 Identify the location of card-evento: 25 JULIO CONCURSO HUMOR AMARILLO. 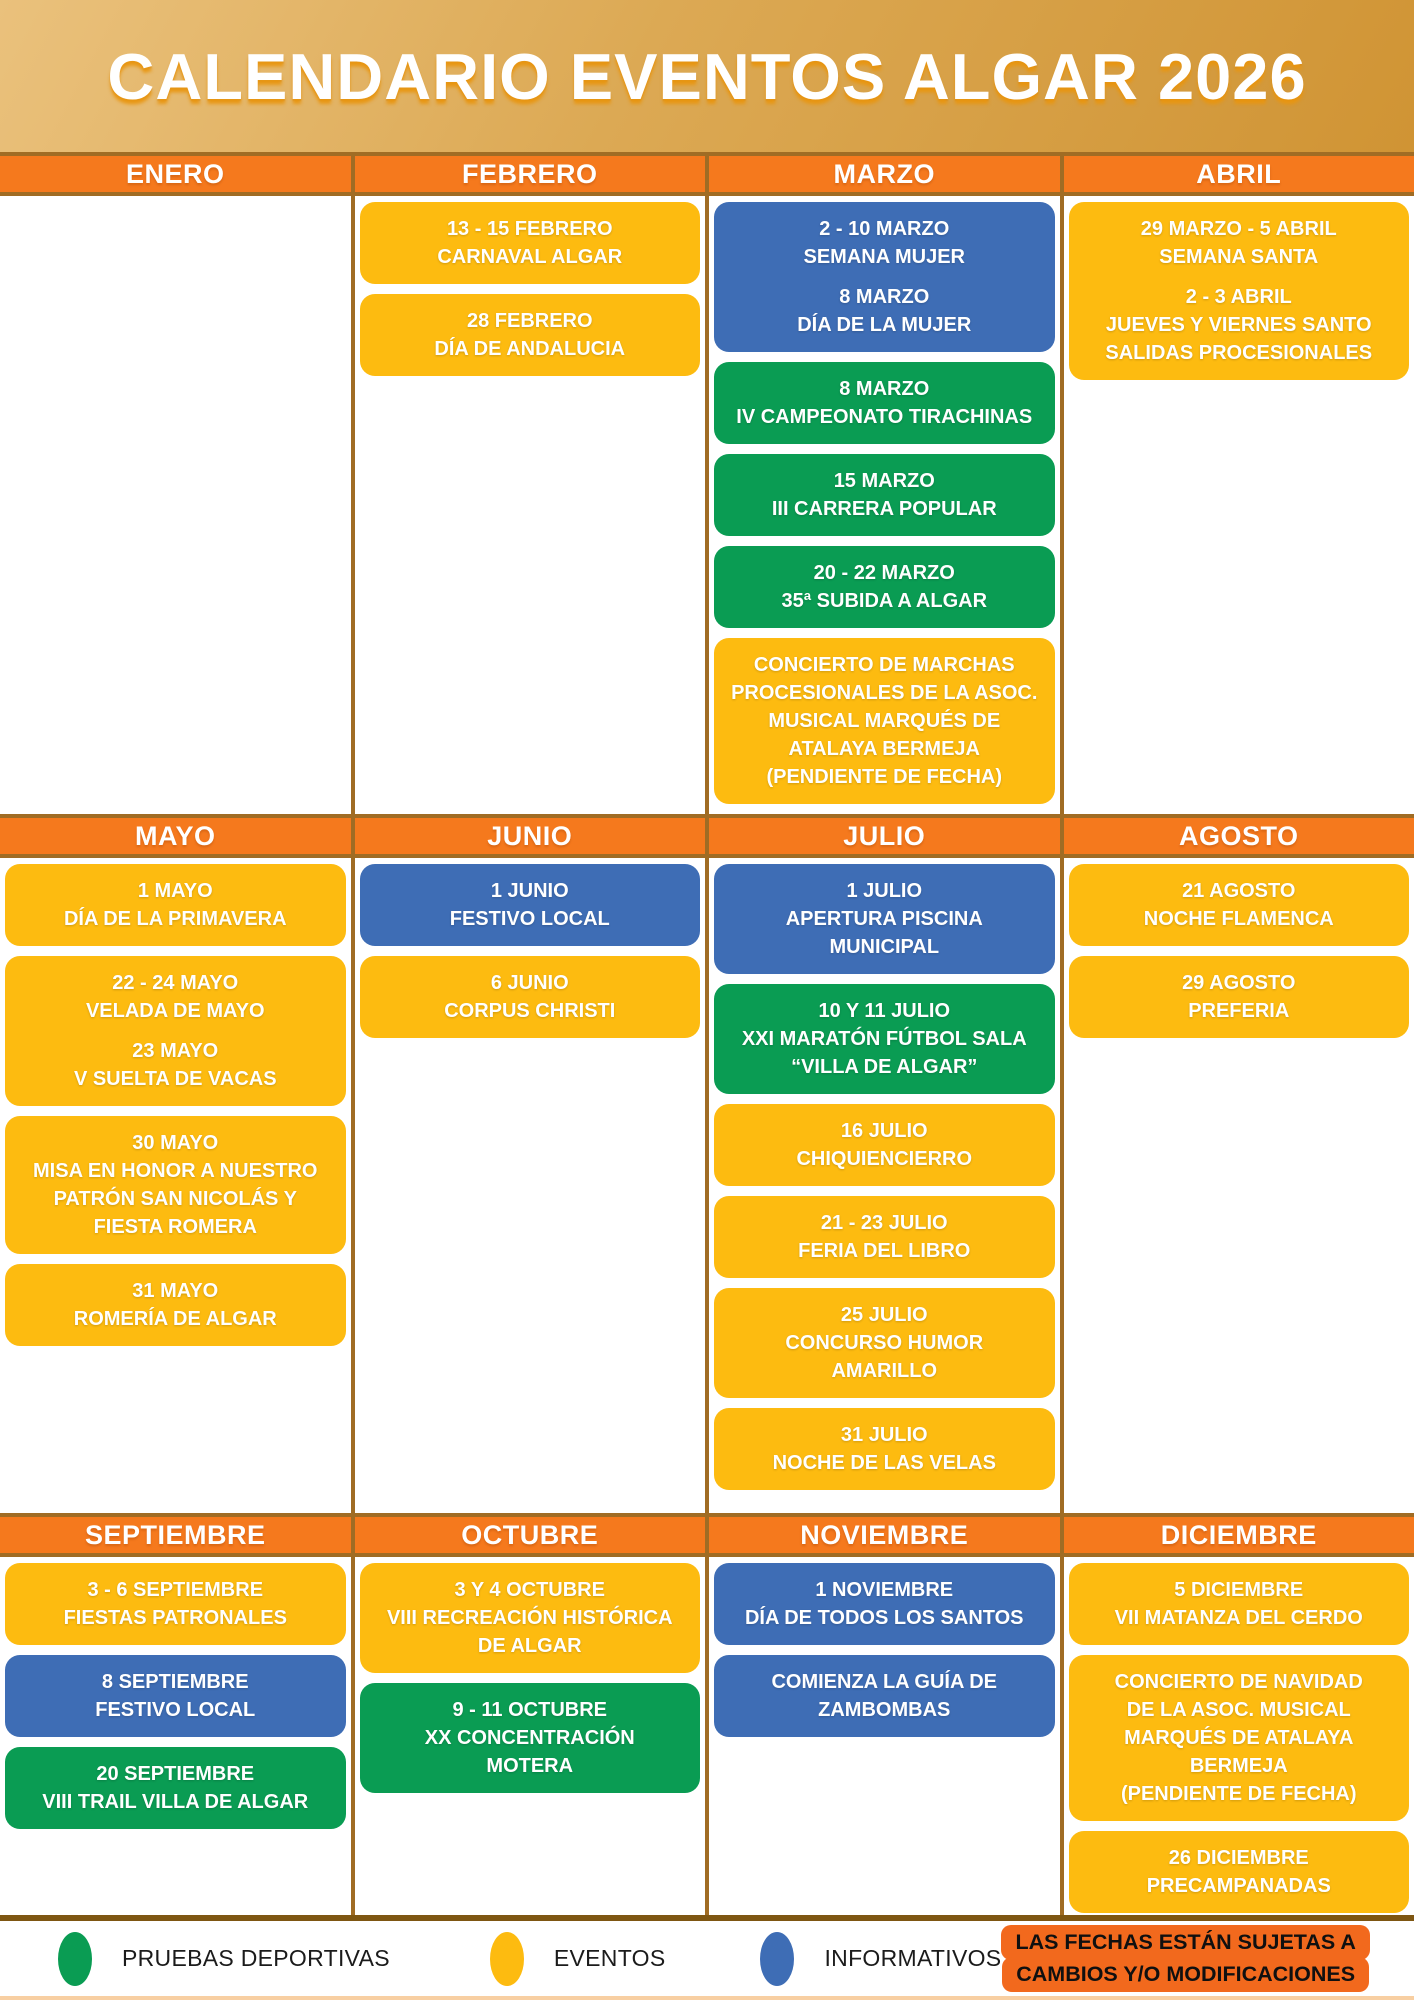
(884, 1343).